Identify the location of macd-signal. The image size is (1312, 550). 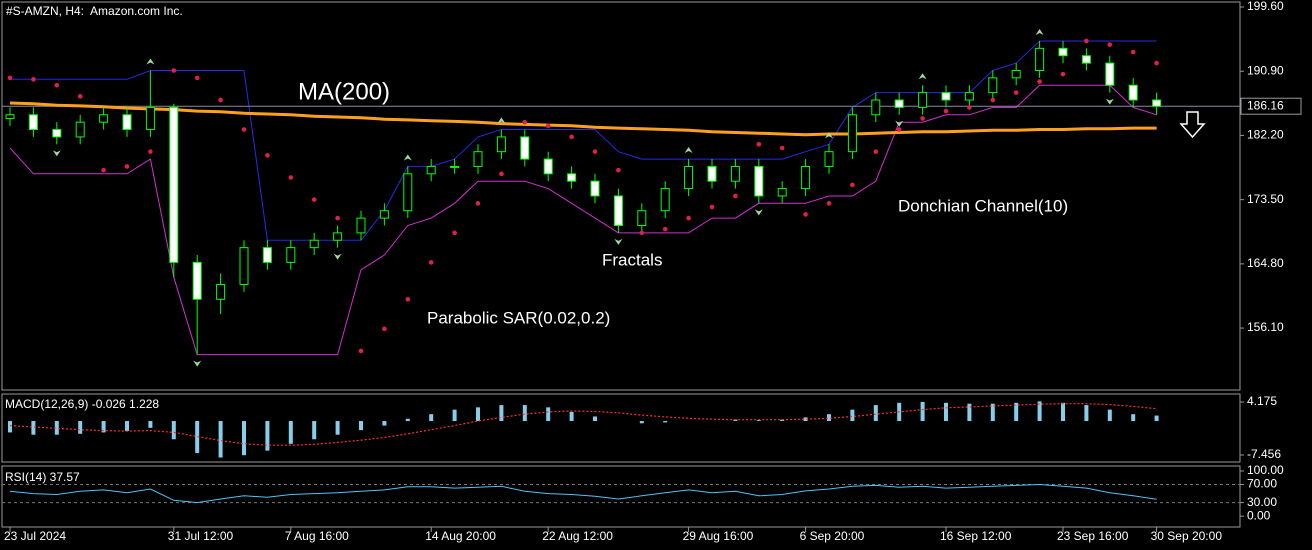
(583, 424).